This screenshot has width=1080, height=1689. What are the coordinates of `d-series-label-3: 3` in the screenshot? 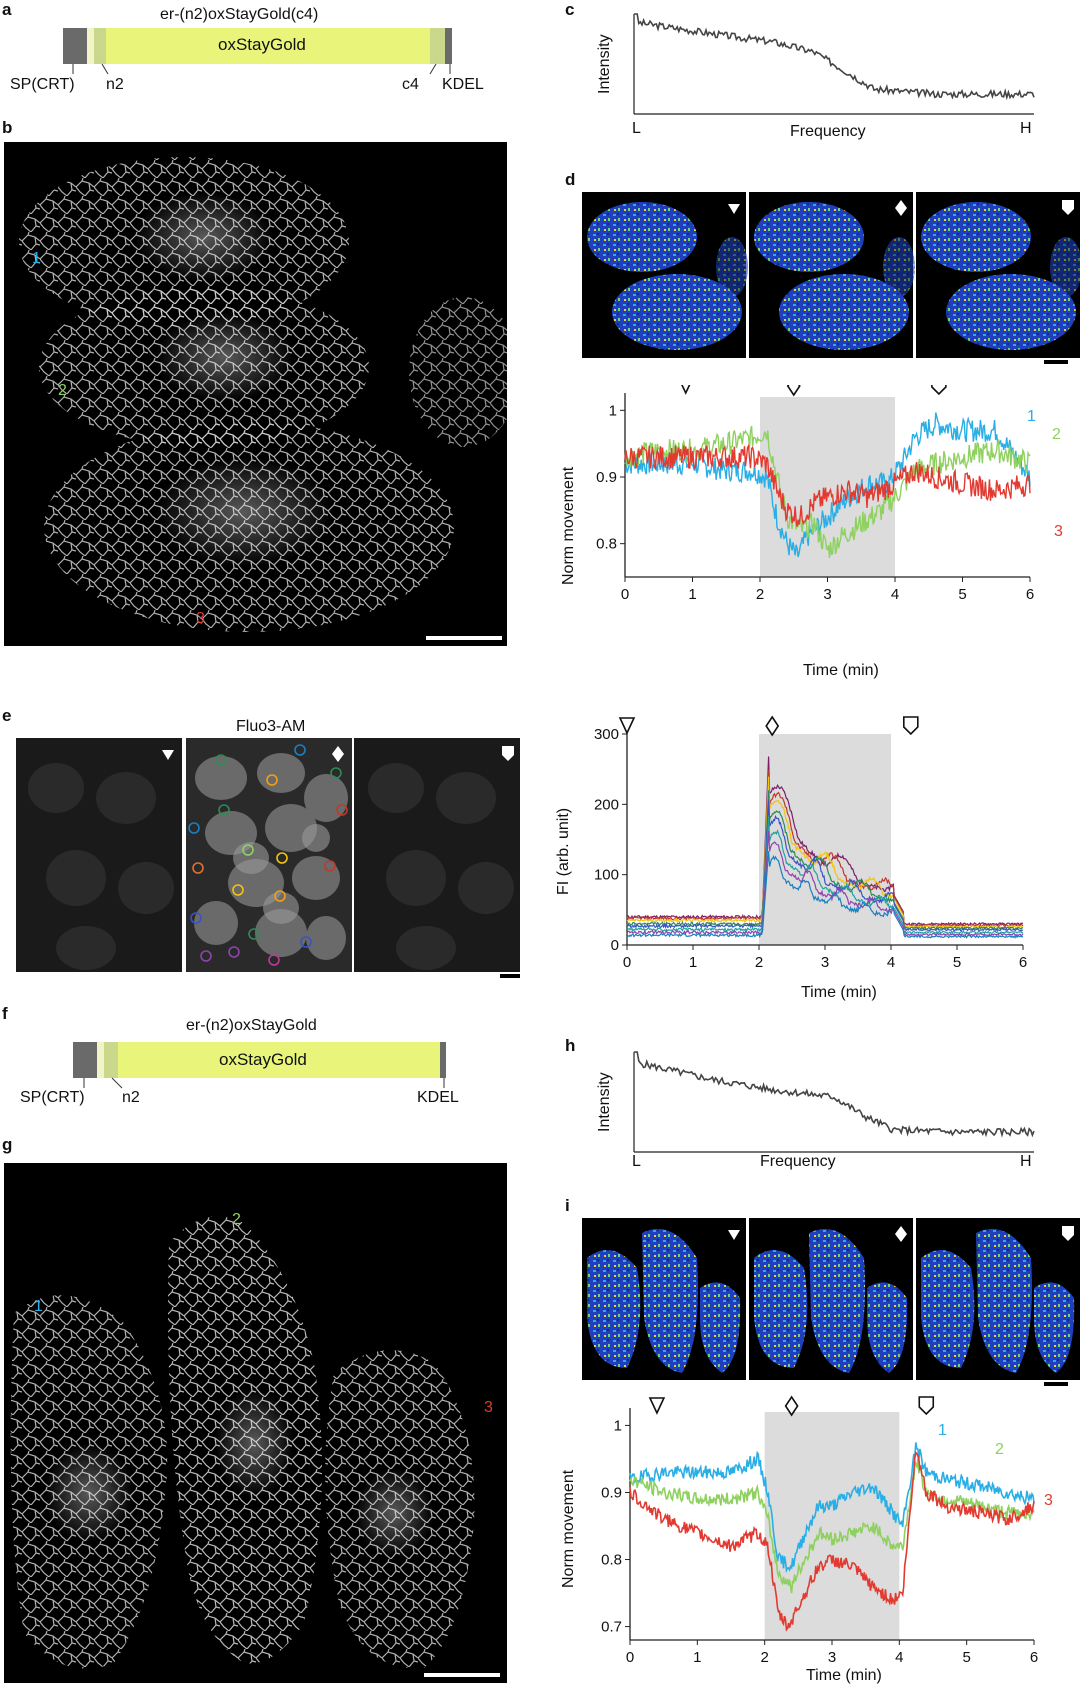 It's located at (1058, 531).